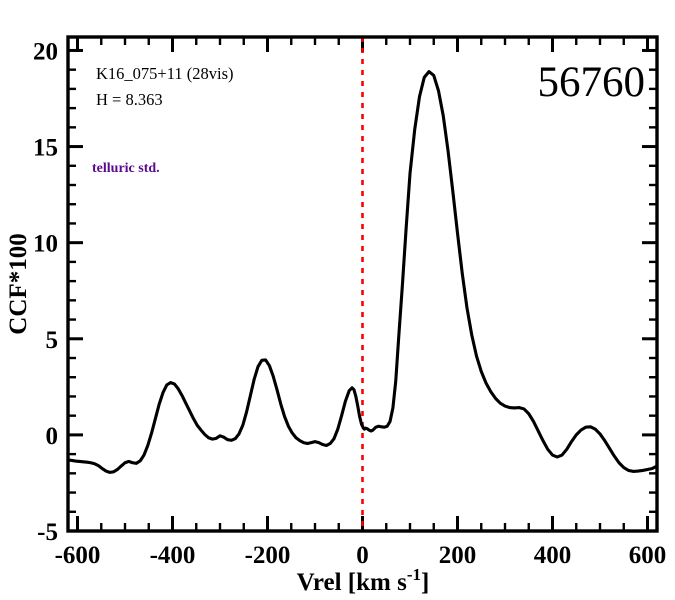 The width and height of the screenshot is (675, 600). What do you see at coordinates (52, 340) in the screenshot?
I see `y-tick-label: 5` at bounding box center [52, 340].